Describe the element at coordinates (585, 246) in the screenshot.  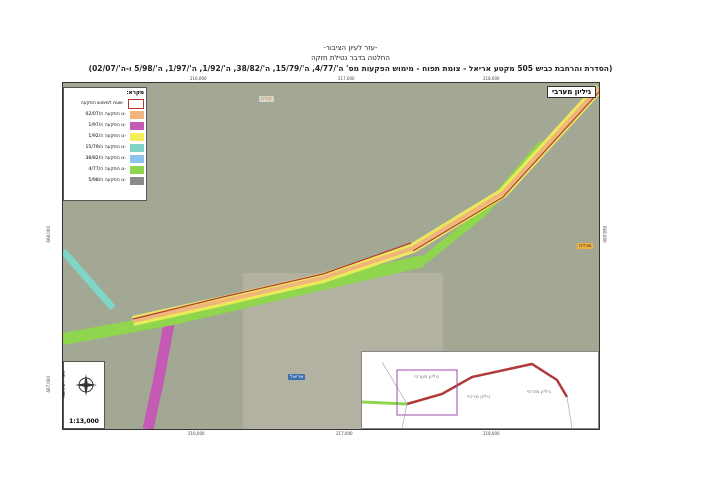
I see `place-label: מרדה` at that location.